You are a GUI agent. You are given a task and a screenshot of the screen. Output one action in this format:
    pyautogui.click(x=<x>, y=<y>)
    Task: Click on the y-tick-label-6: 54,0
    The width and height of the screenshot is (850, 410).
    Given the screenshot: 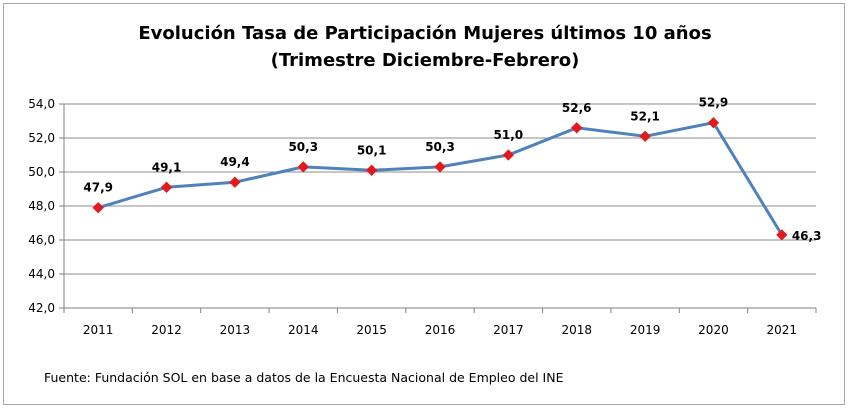 What is the action you would take?
    pyautogui.click(x=41, y=104)
    